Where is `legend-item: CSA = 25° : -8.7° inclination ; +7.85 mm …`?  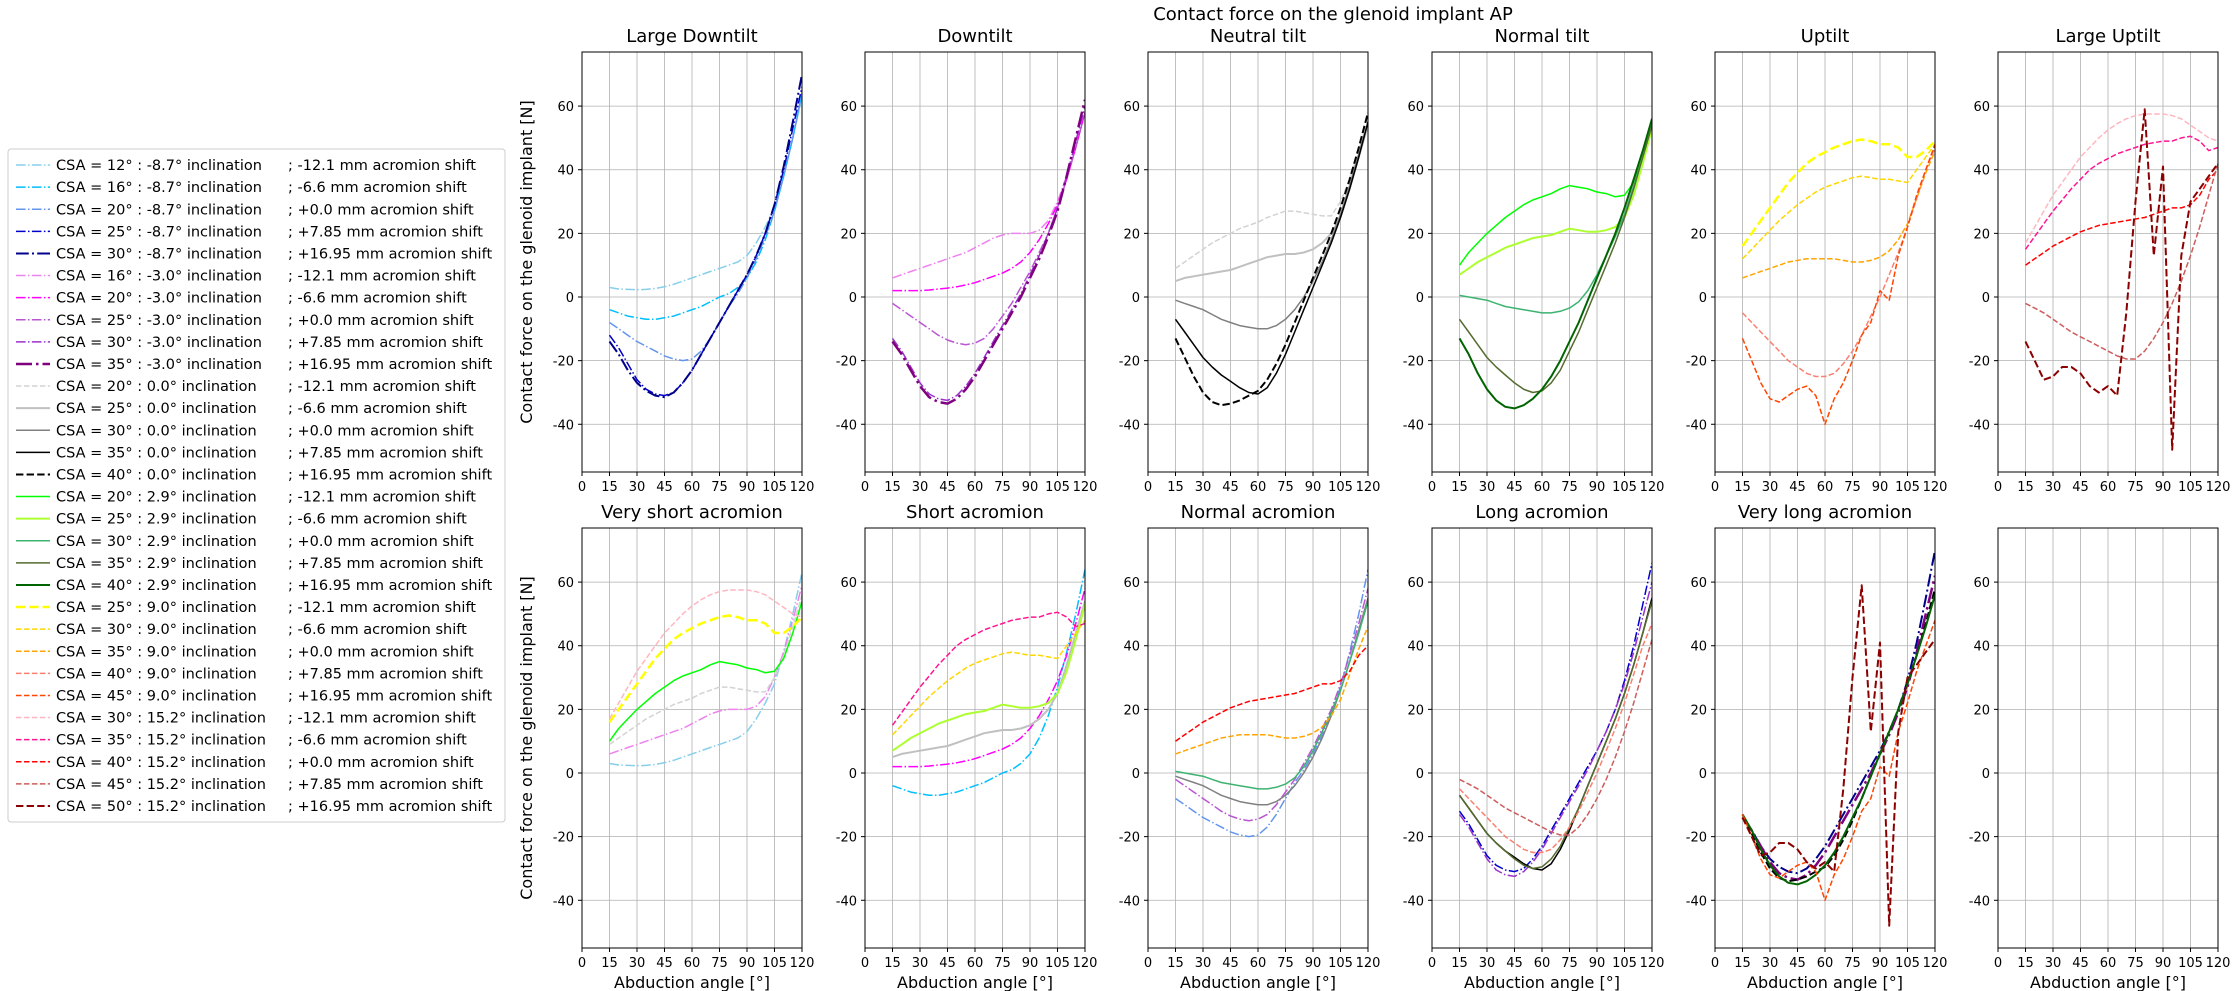 legend-item: CSA = 25° : -8.7° inclination ; +7.85 mm … is located at coordinates (249, 232).